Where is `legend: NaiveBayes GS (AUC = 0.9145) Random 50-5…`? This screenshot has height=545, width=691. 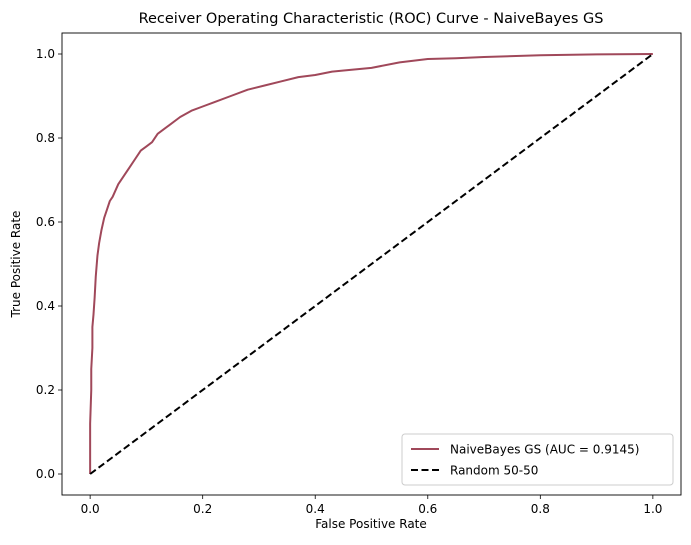 legend: NaiveBayes GS (AUC = 0.9145) Random 50-5… is located at coordinates (537, 459).